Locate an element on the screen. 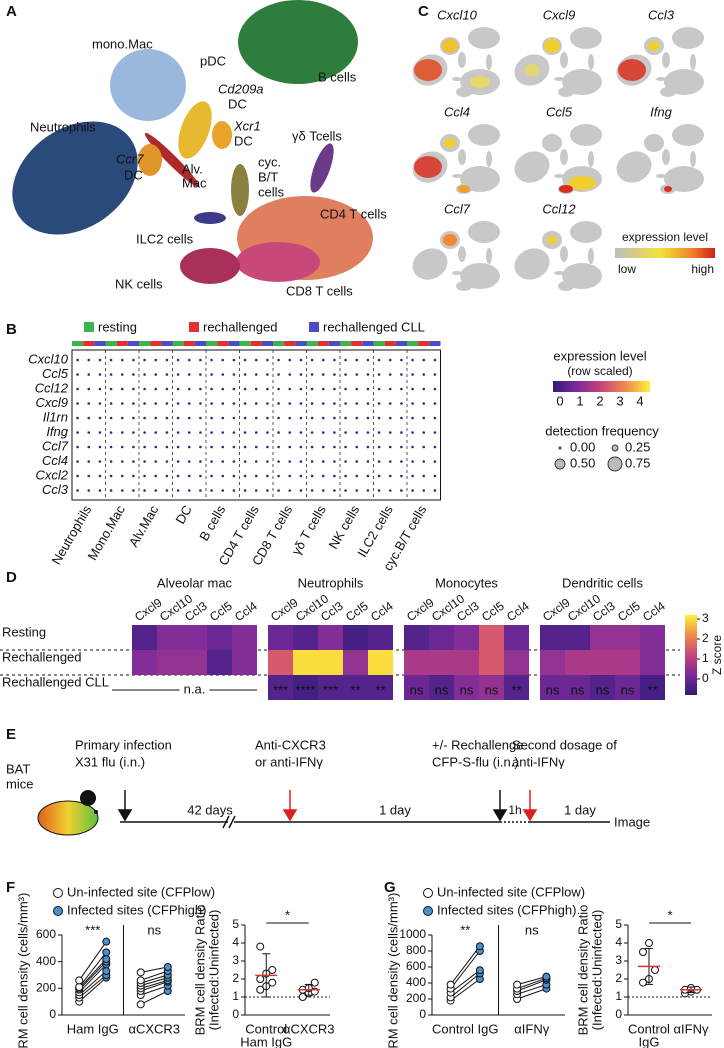 This screenshot has width=724, height=1048. plot-frame is located at coordinates (256, 425).